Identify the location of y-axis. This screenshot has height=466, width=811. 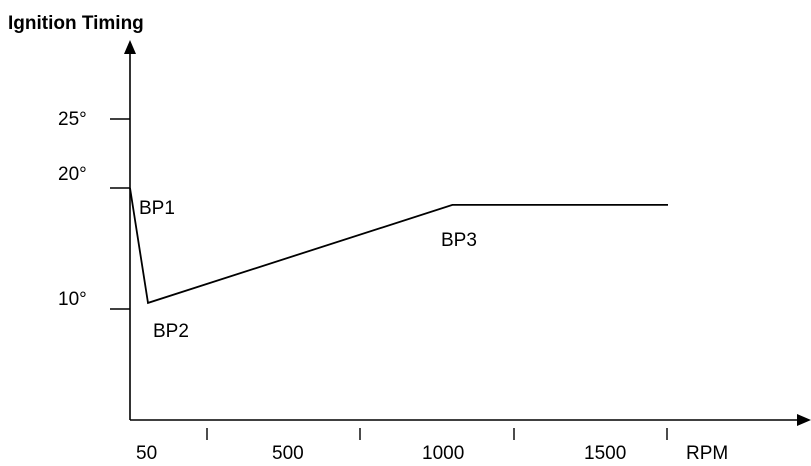
(130, 230).